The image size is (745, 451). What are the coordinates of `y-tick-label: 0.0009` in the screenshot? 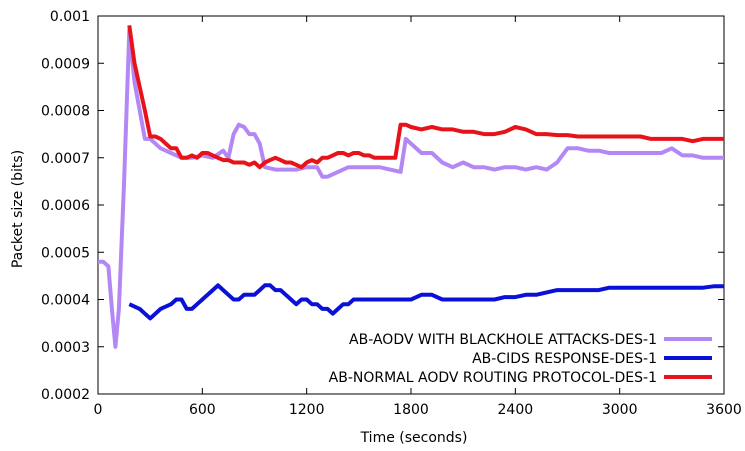 It's located at (65, 64).